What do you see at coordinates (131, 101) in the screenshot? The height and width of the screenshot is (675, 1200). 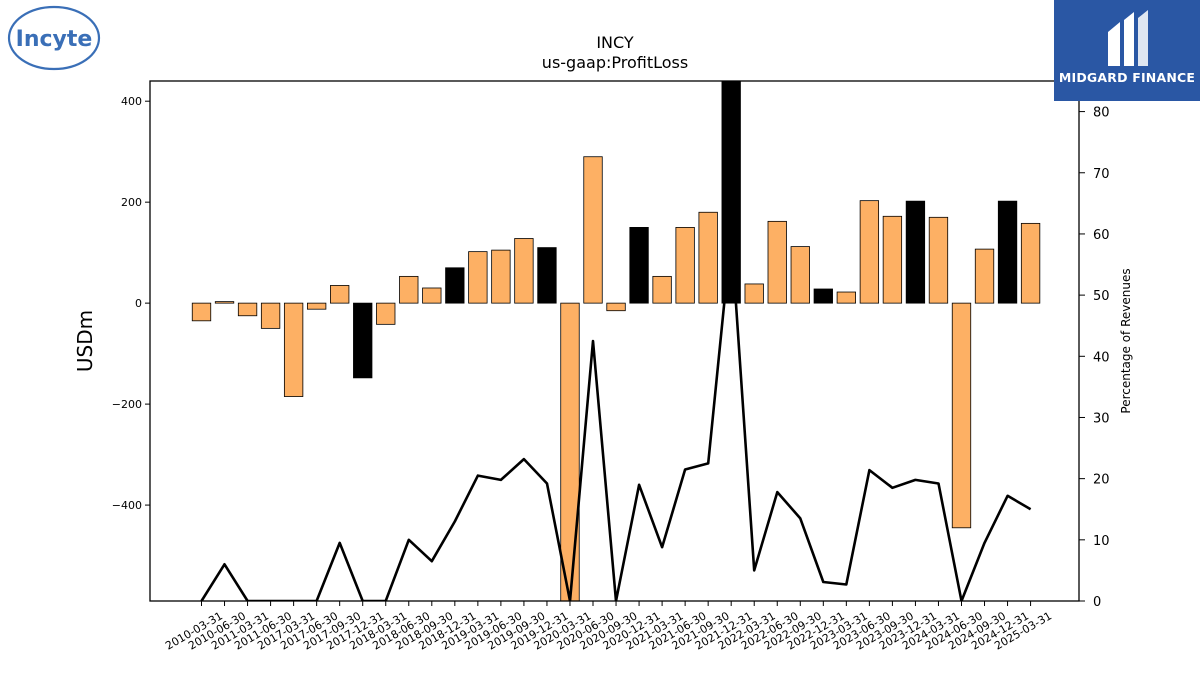 I see `y-tick-label: 400` at bounding box center [131, 101].